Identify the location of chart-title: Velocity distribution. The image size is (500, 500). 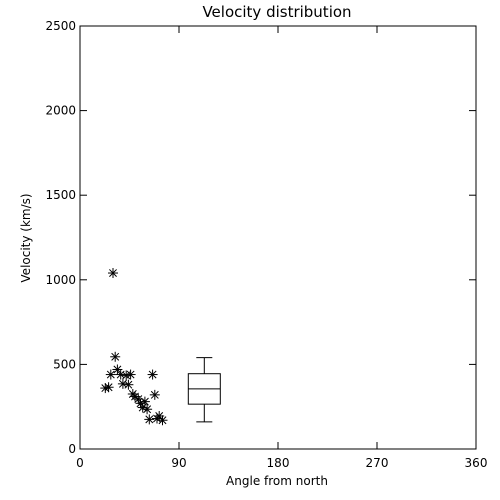
(276, 12).